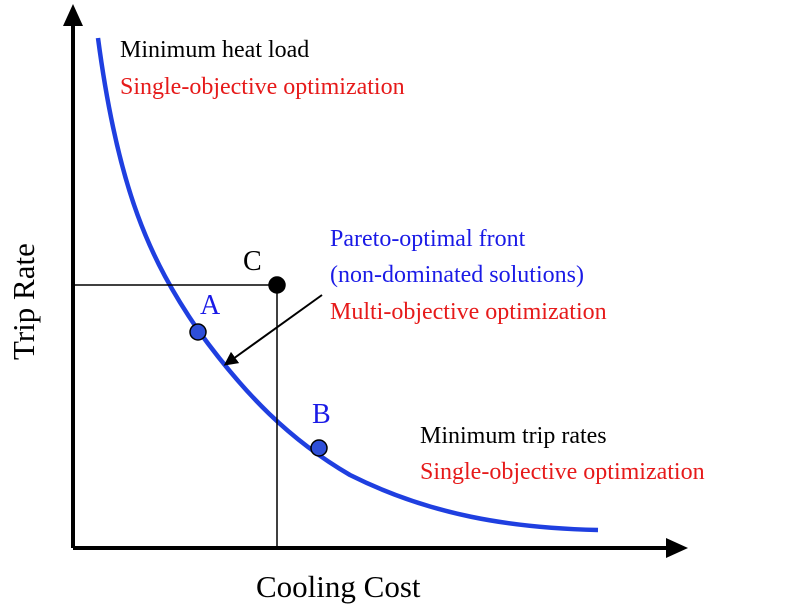  Describe the element at coordinates (677, 548) in the screenshot. I see `x-axis-arrowhead` at that location.